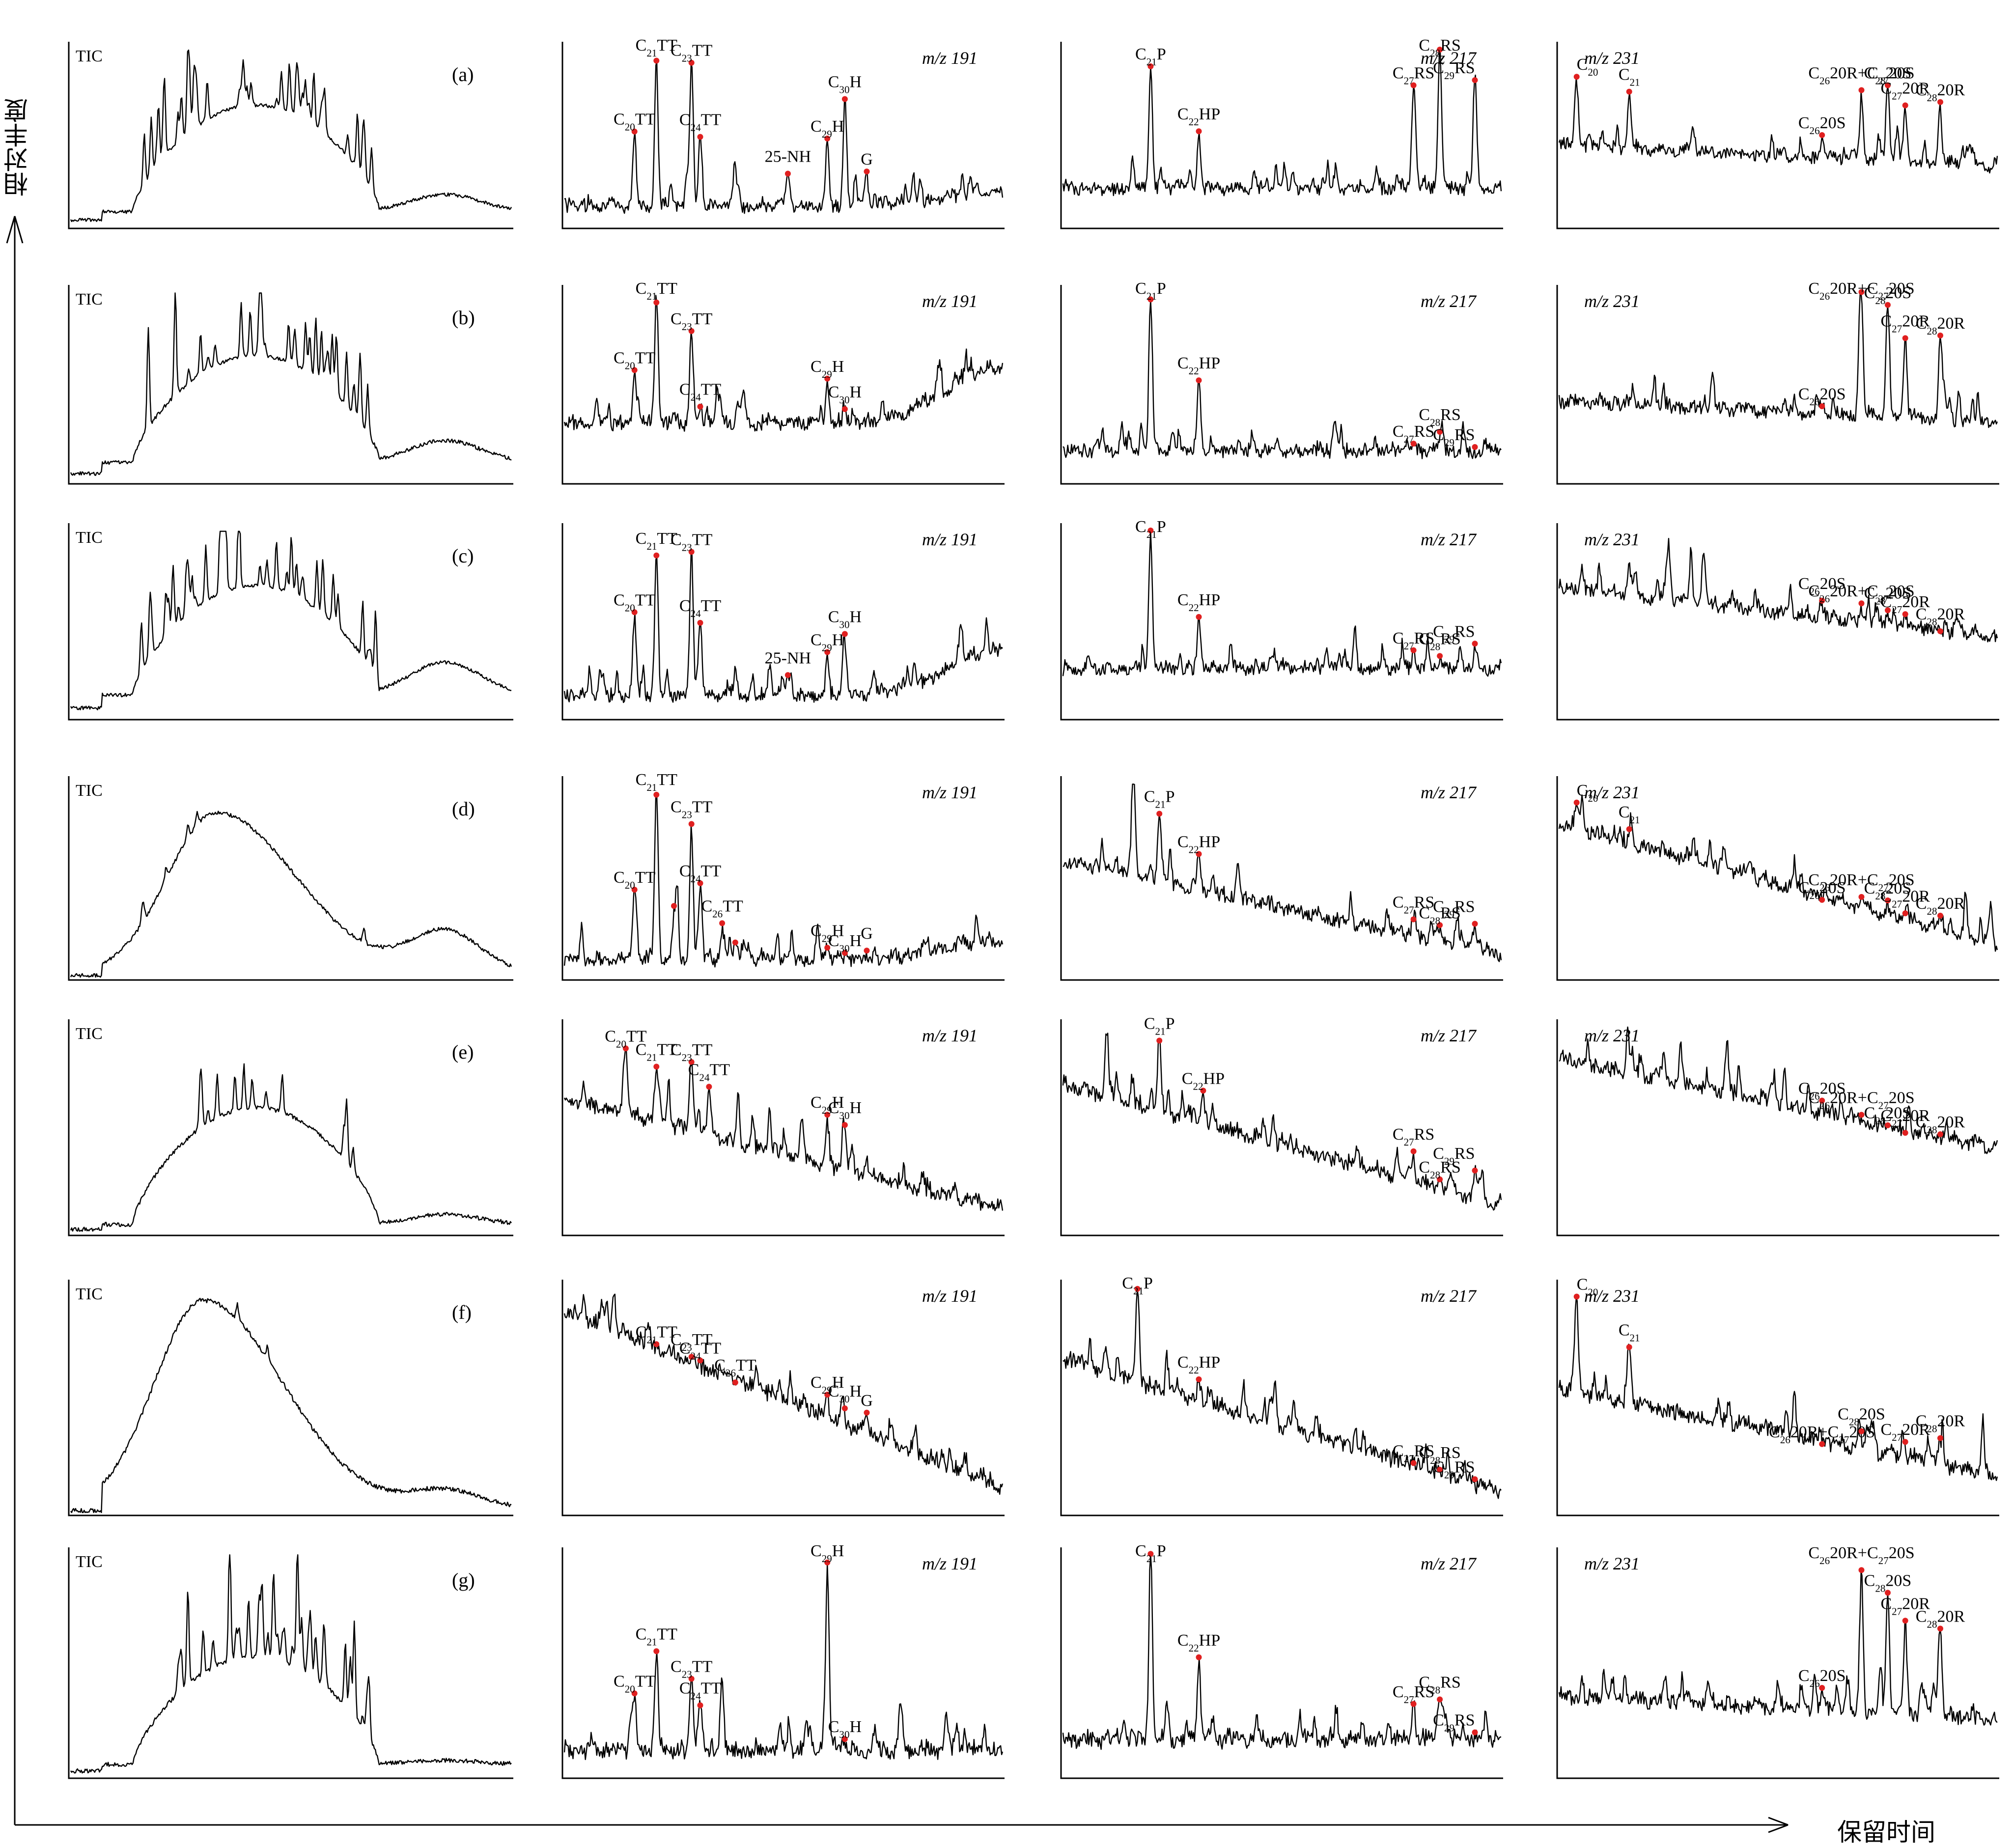  What do you see at coordinates (1905, 91) in the screenshot?
I see `peak-label: C2720R` at bounding box center [1905, 91].